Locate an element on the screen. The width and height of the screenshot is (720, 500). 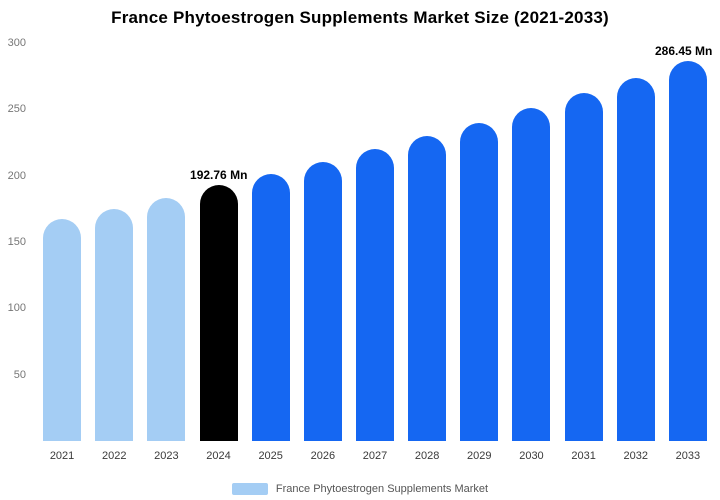
x-axis-label-2031: 2031 is located at coordinates (583, 456).